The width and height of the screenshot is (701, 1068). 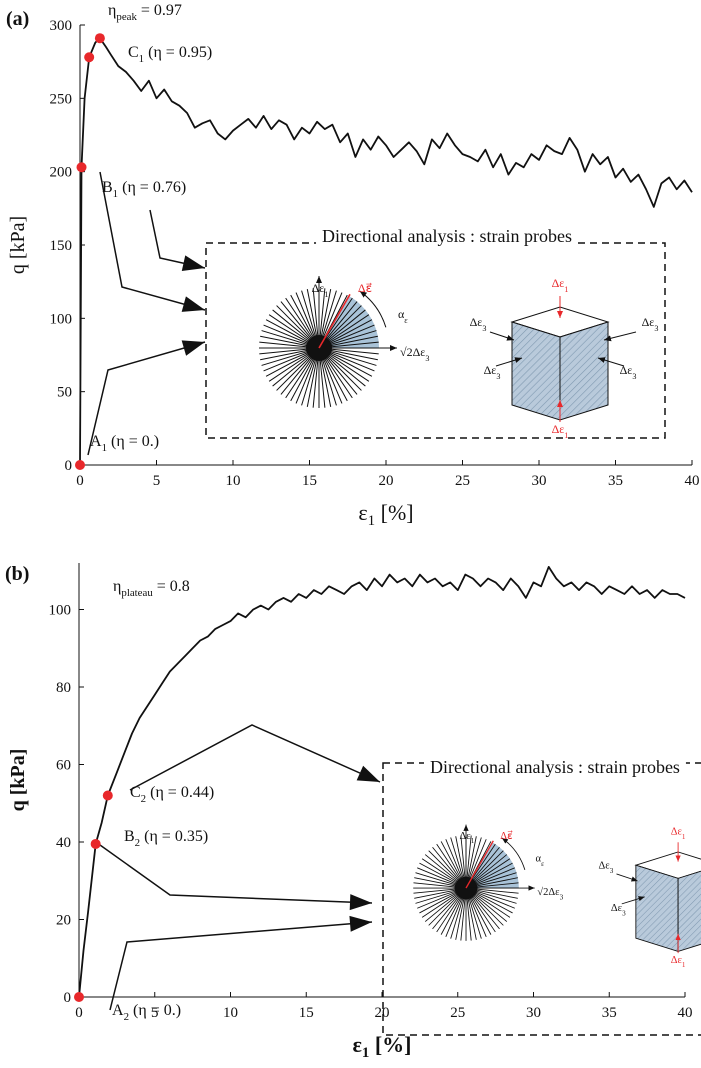 I want to click on y-tick-label: 300, so click(x=61, y=26).